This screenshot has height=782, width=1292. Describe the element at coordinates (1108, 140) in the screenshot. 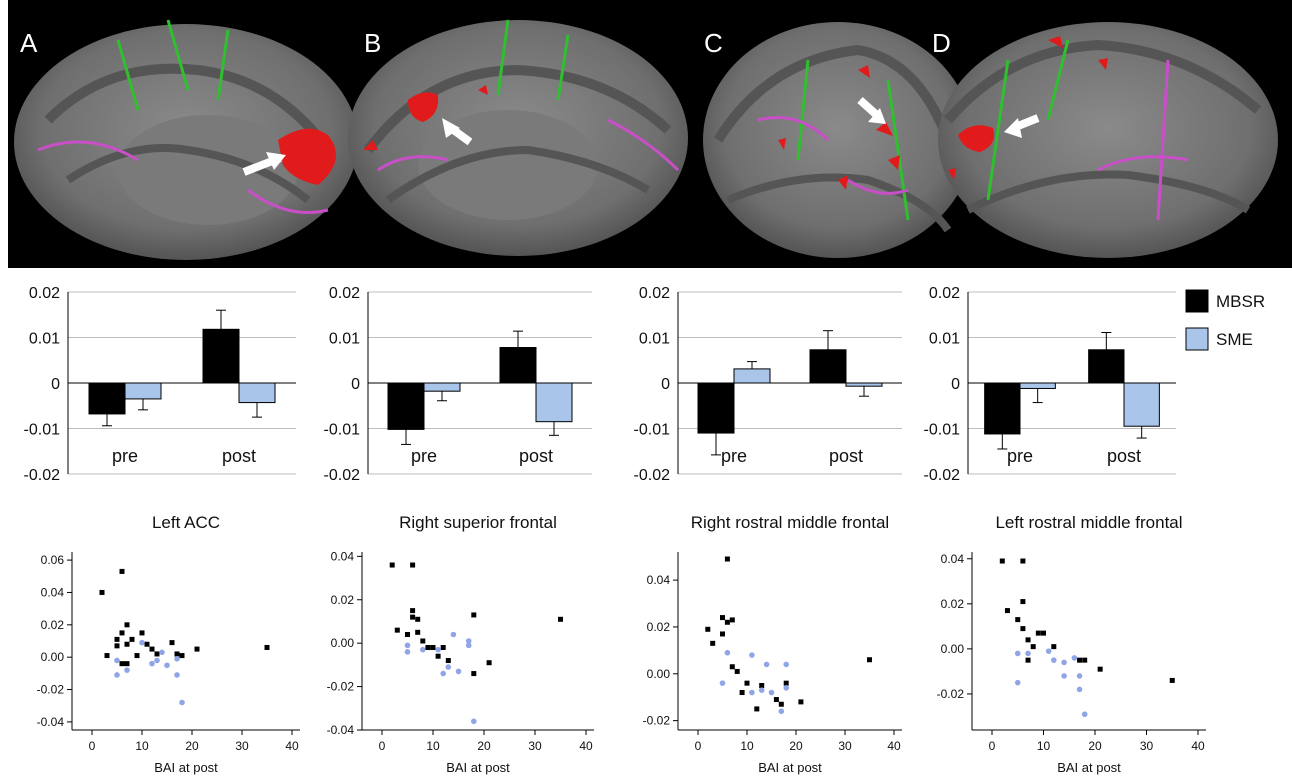

I see `brain-d` at that location.